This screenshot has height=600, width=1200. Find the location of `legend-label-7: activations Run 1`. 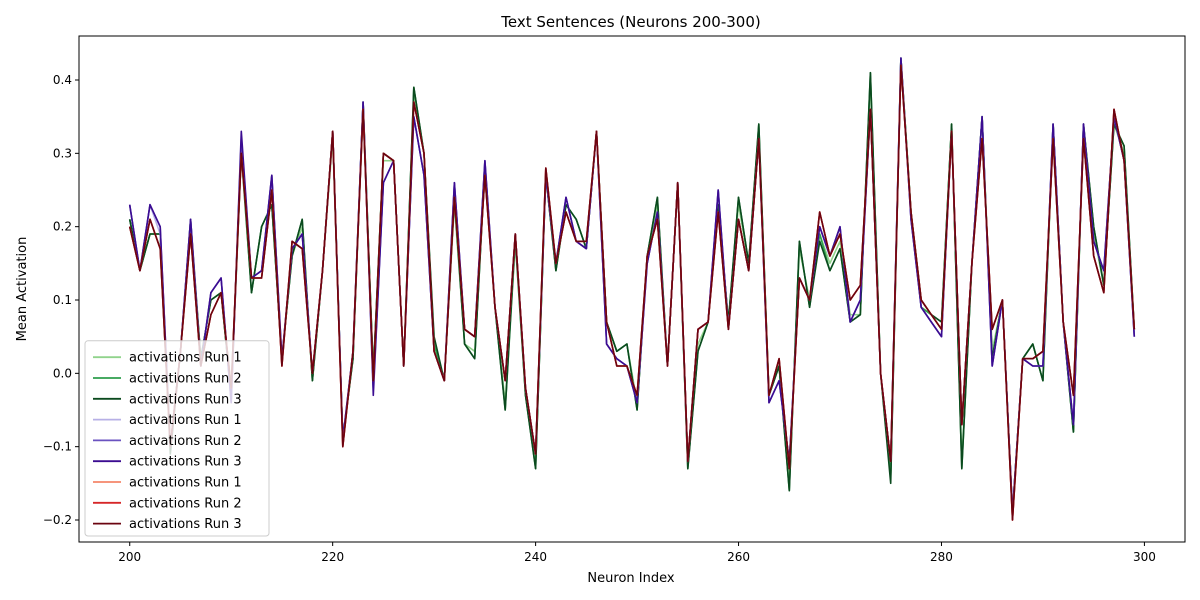

legend-label-7: activations Run 1 is located at coordinates (185, 483).